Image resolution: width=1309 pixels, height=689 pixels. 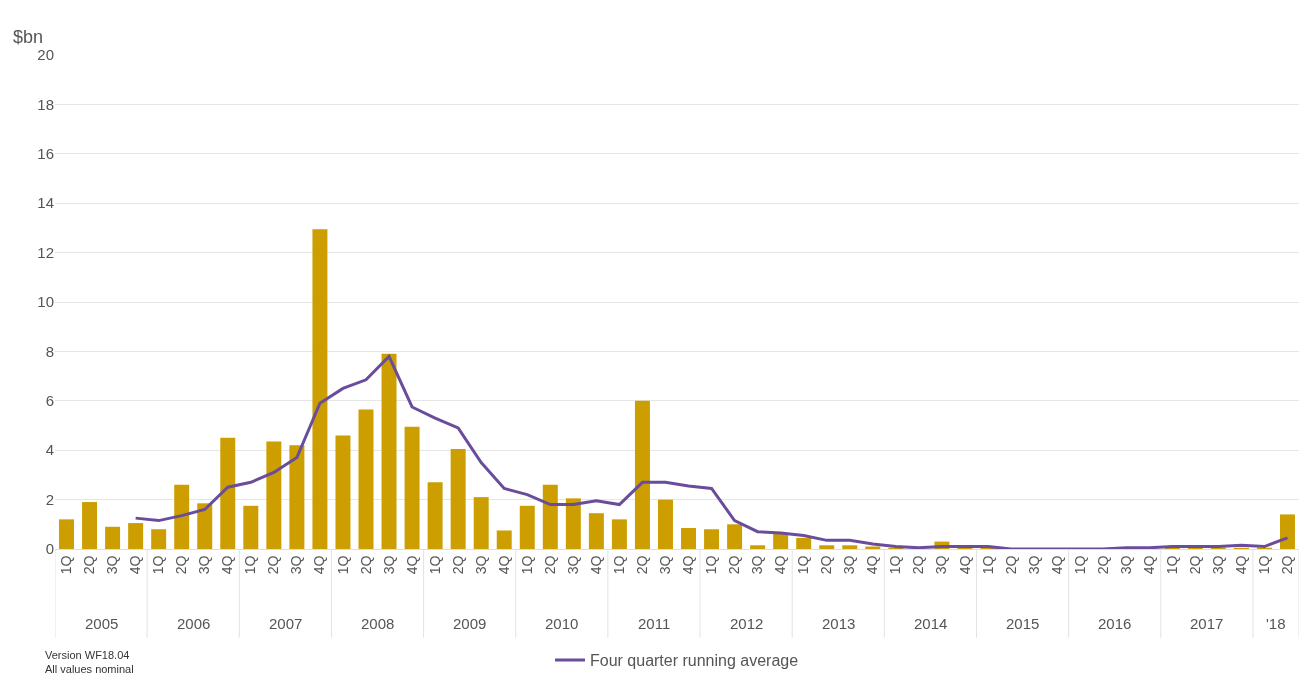 I want to click on text: 2011, so click(x=654, y=623).